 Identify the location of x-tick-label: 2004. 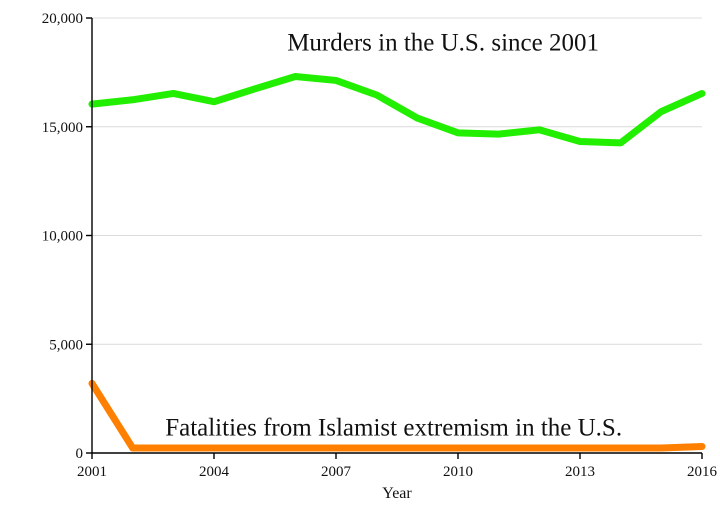
(214, 472).